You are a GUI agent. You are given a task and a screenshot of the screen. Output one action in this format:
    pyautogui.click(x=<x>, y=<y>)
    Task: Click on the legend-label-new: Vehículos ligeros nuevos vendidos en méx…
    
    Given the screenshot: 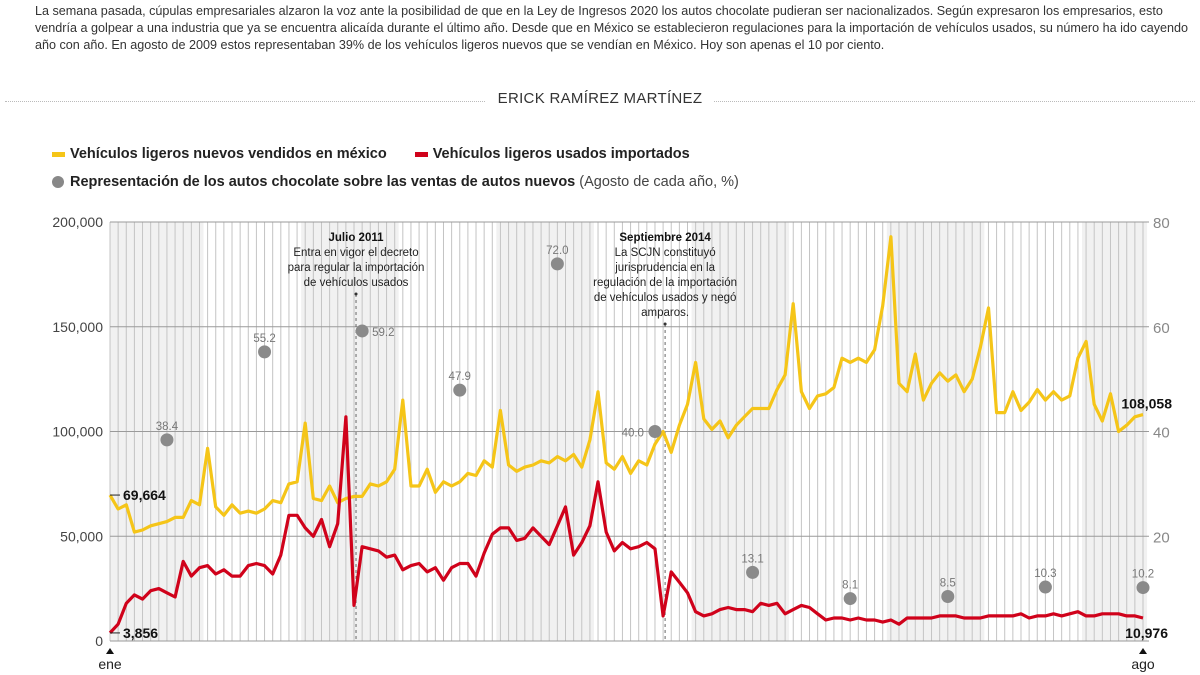 What is the action you would take?
    pyautogui.click(x=228, y=154)
    